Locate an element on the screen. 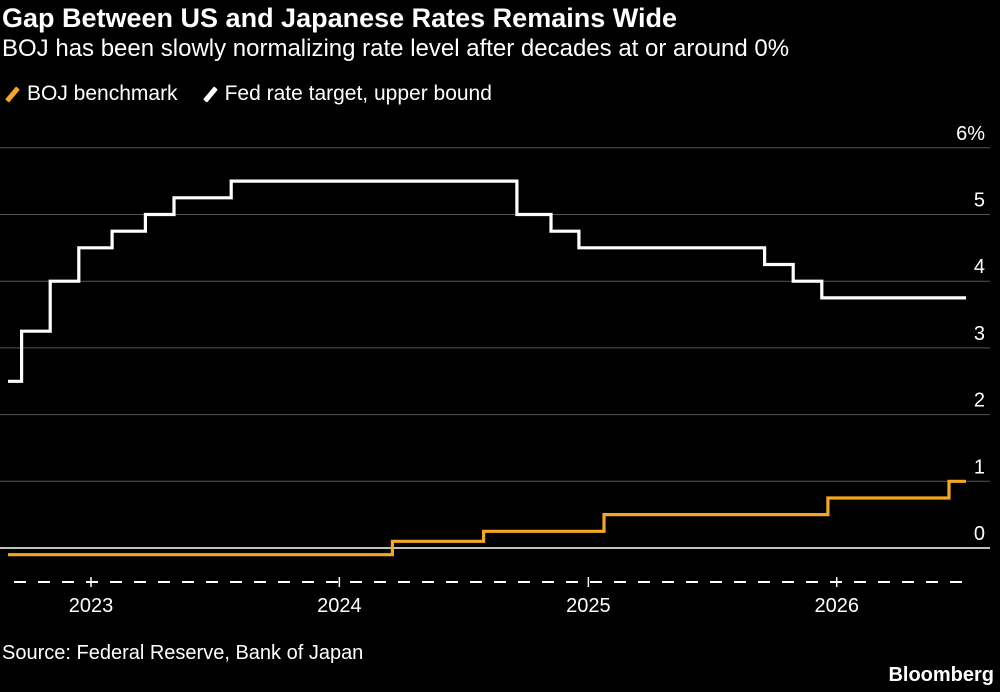 This screenshot has height=692, width=1000. boj-series-line is located at coordinates (487, 518).